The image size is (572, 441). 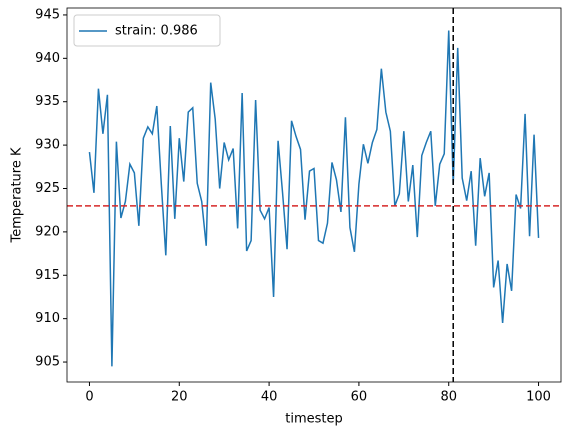 What do you see at coordinates (156, 31) in the screenshot?
I see `legend-label: strain: 0.986` at bounding box center [156, 31].